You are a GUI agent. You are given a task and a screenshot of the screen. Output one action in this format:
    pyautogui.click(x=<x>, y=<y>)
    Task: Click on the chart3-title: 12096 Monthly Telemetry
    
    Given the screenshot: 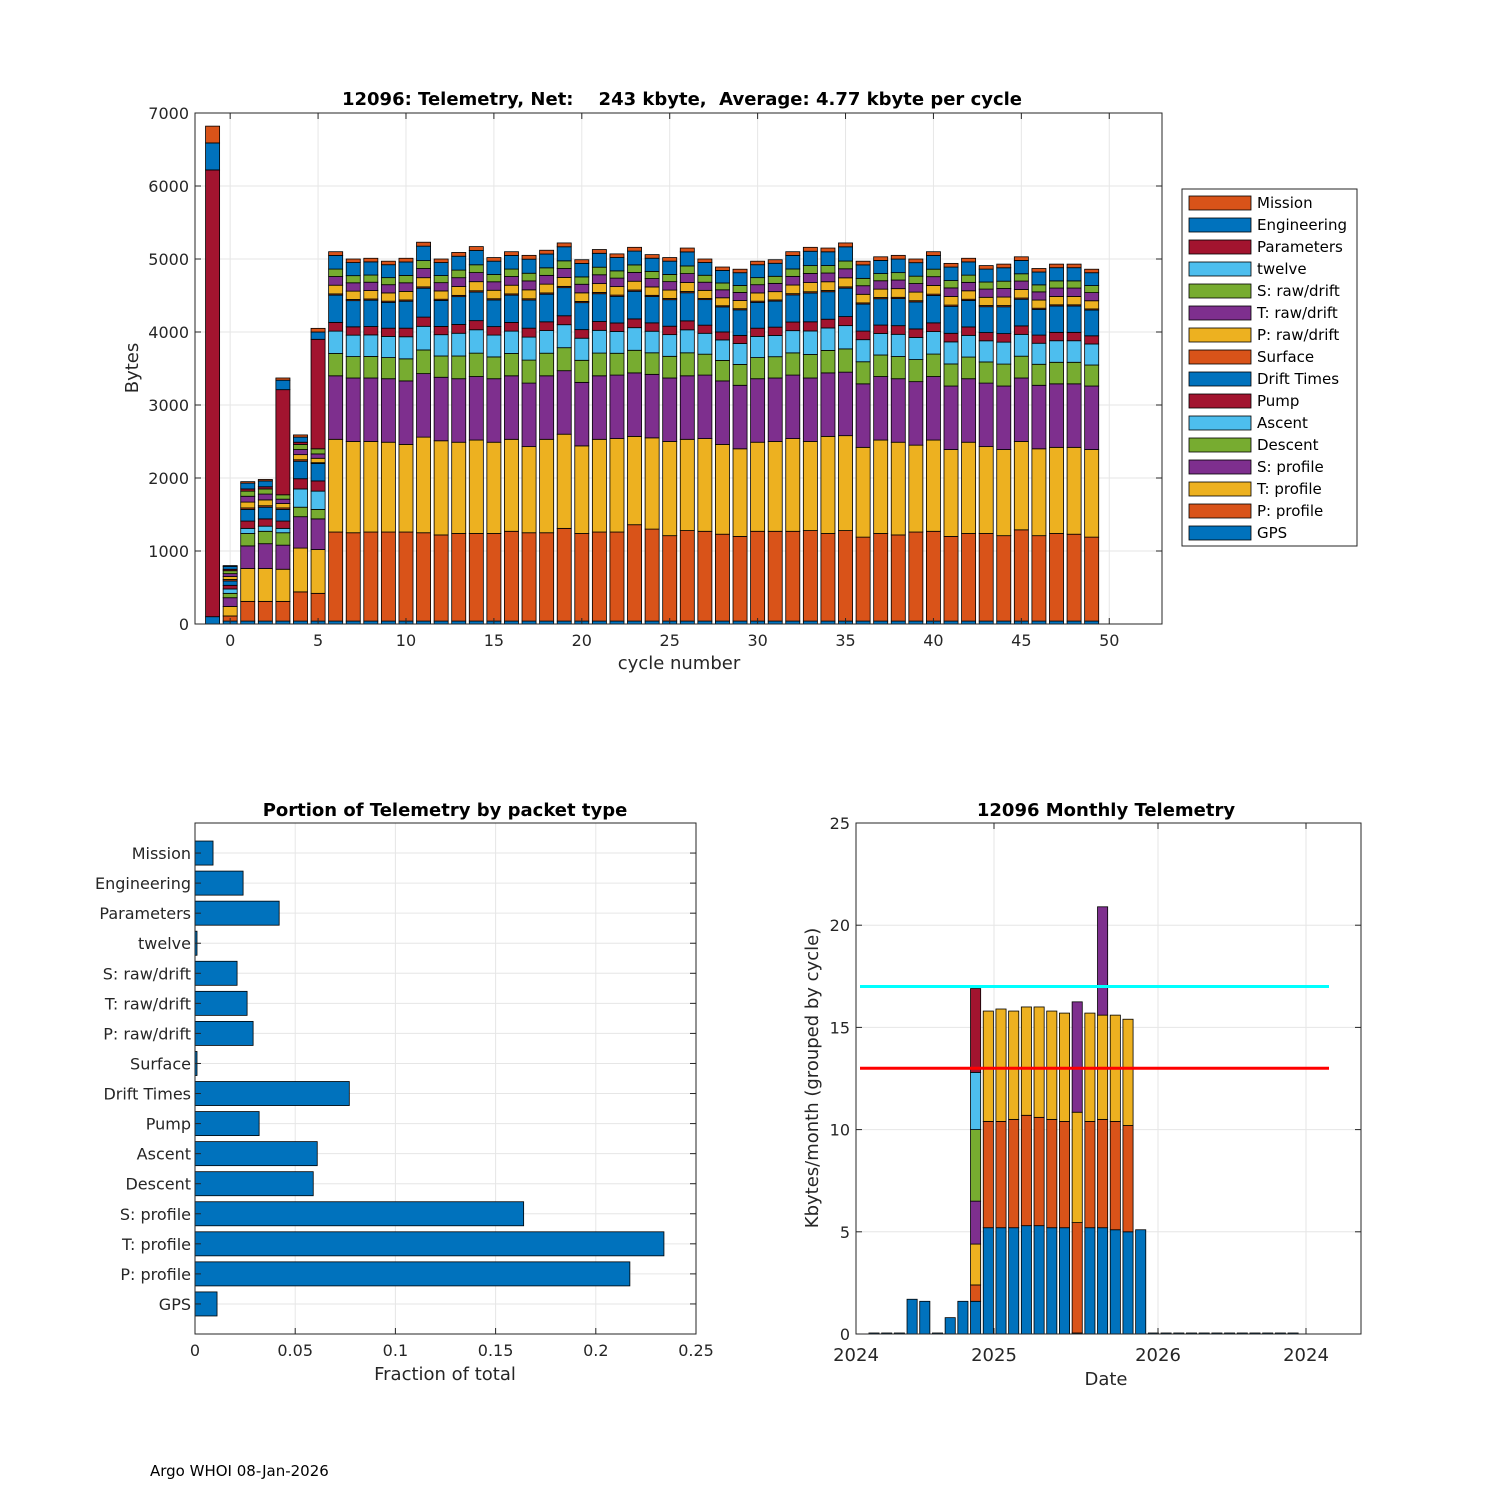 What is the action you would take?
    pyautogui.click(x=1106, y=810)
    